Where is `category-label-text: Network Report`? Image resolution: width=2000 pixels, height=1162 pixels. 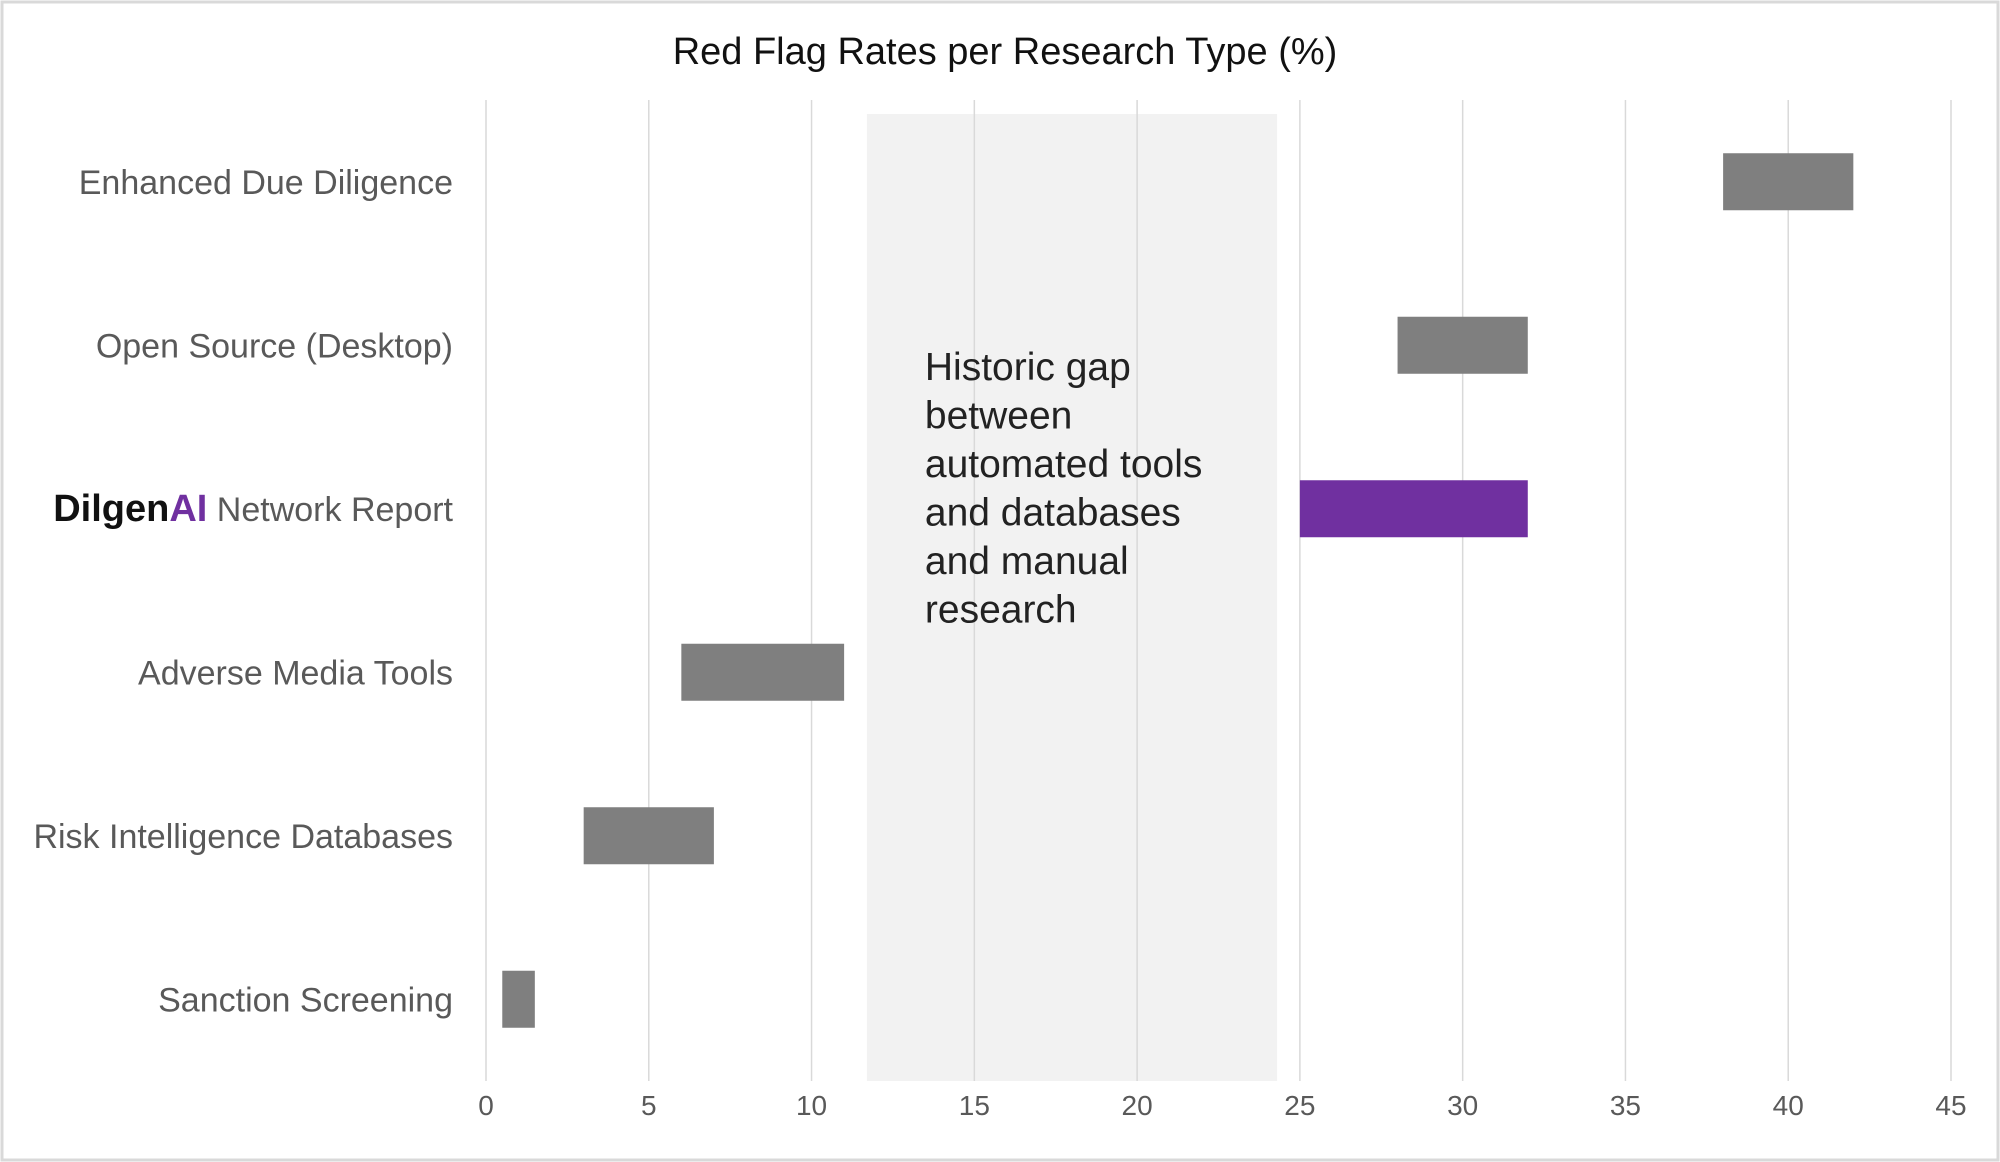 category-label-text: Network Report is located at coordinates (330, 510).